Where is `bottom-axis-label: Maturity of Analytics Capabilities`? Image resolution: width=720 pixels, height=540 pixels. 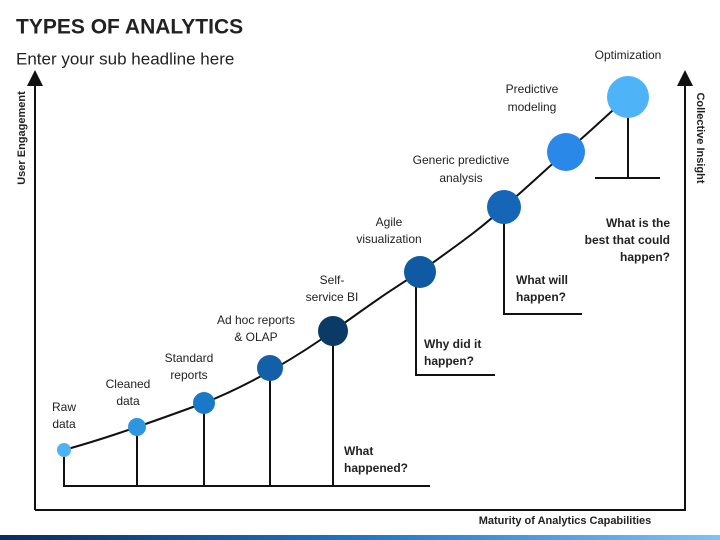
bottom-axis-label: Maturity of Analytics Capabilities is located at coordinates (565, 521).